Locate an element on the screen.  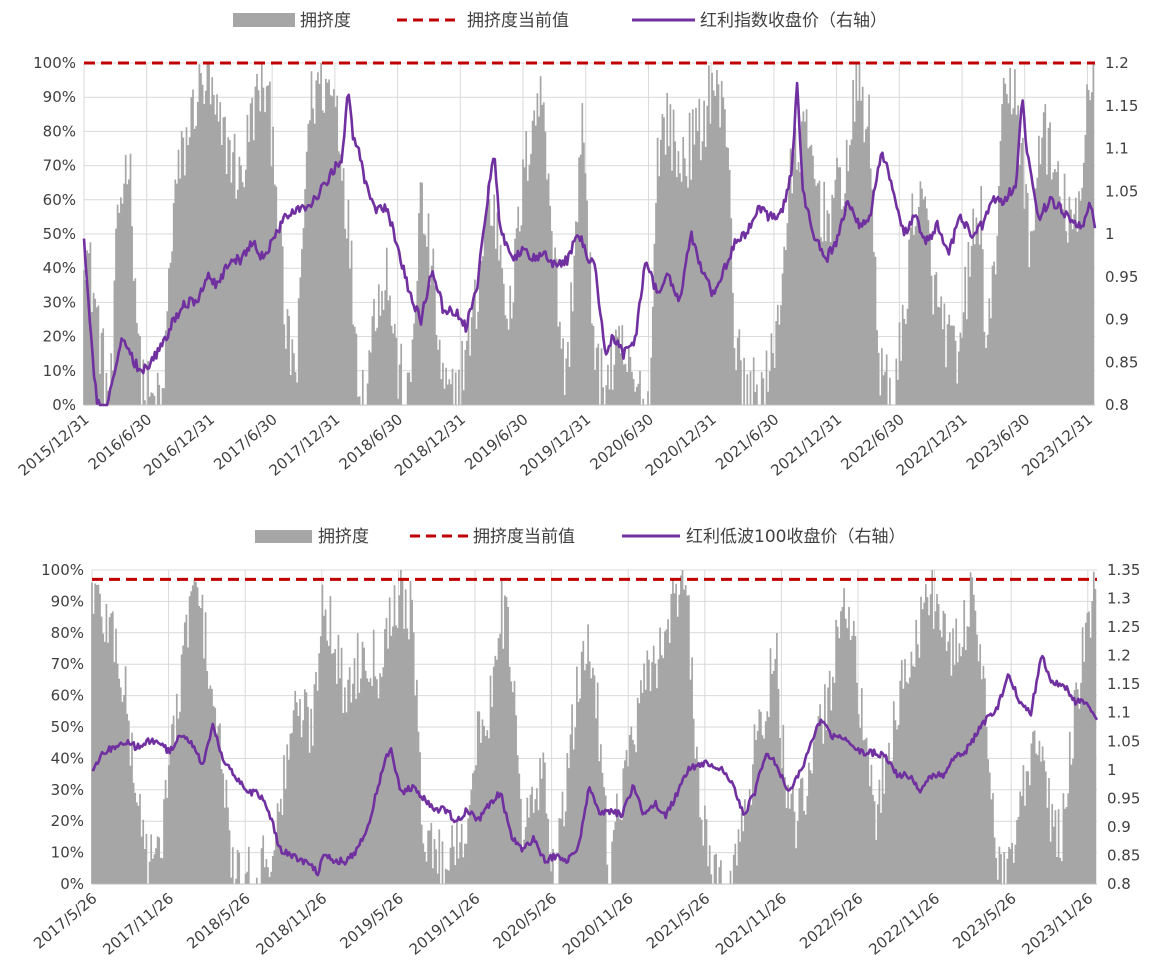
bottom-ytick-left: 40% is located at coordinates (67, 758).